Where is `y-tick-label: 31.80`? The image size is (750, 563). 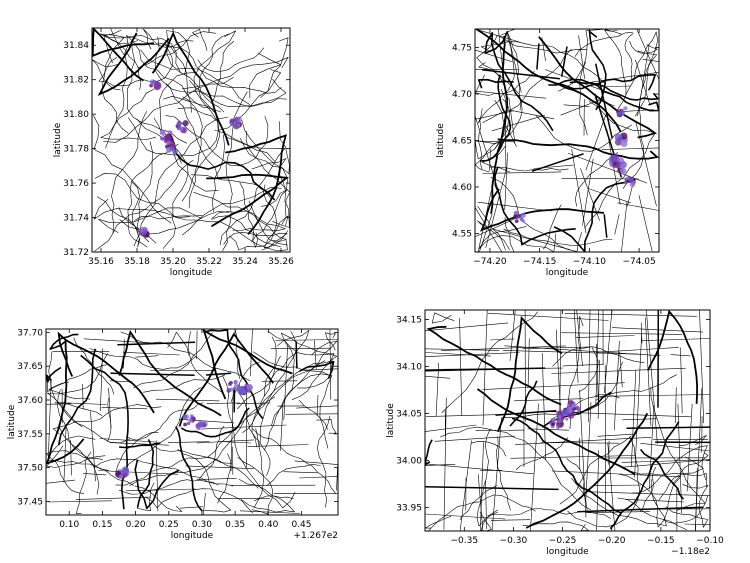
y-tick-label: 31.80 is located at coordinates (76, 115).